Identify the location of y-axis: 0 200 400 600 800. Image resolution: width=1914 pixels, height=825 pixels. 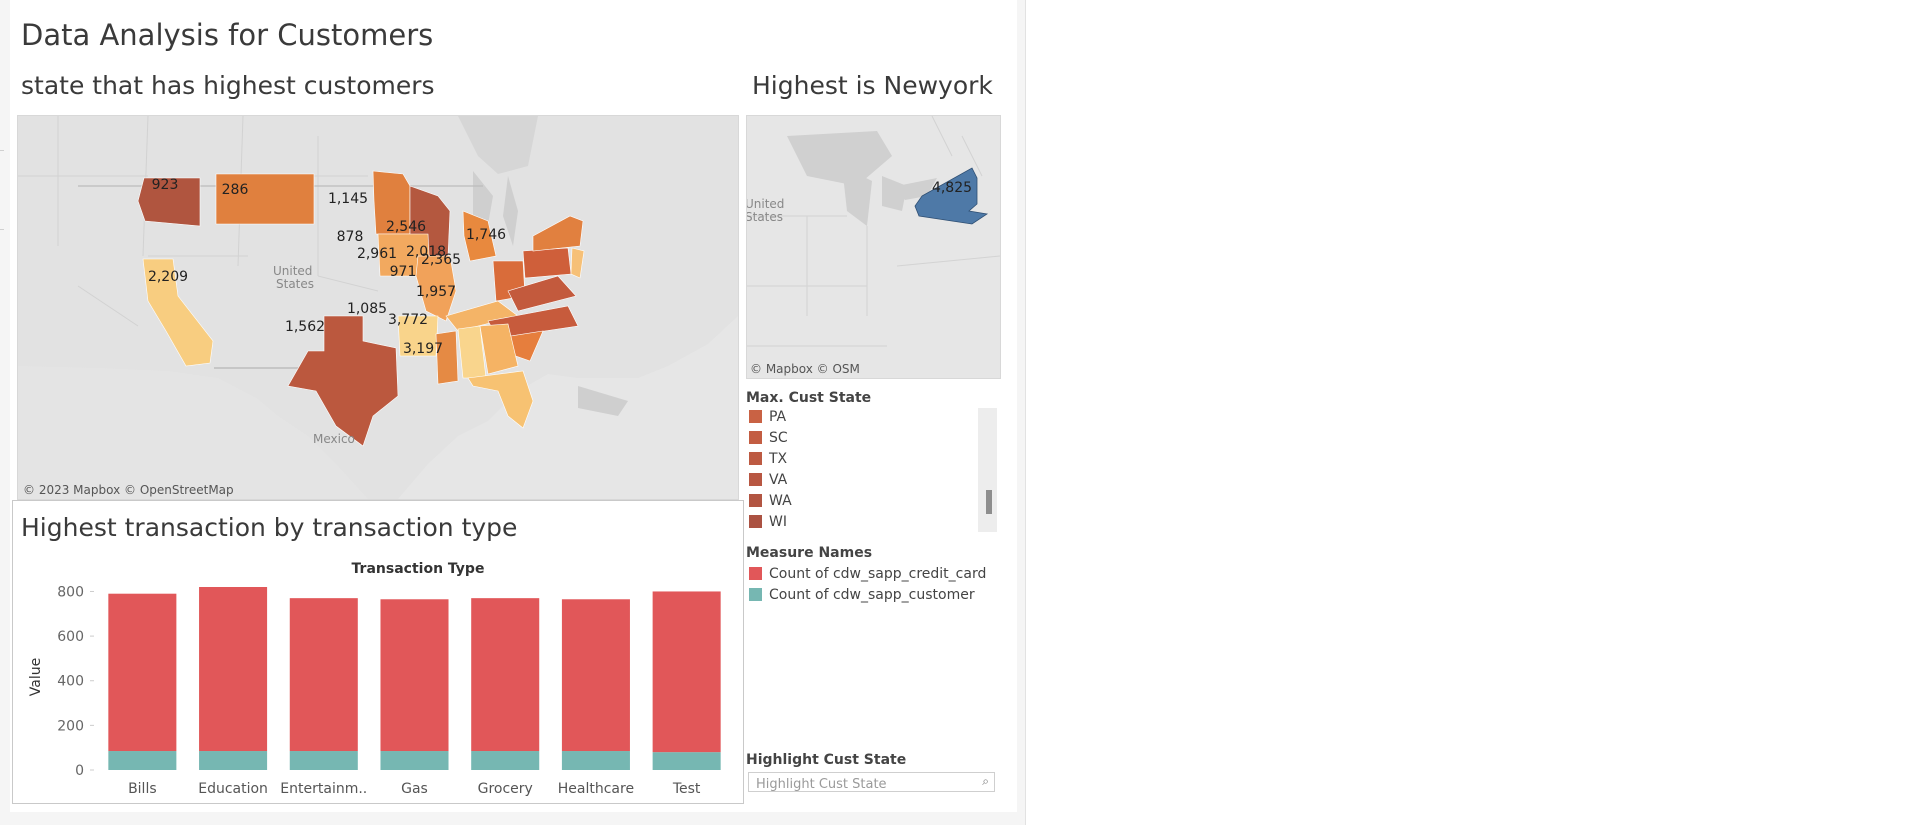
(75, 681).